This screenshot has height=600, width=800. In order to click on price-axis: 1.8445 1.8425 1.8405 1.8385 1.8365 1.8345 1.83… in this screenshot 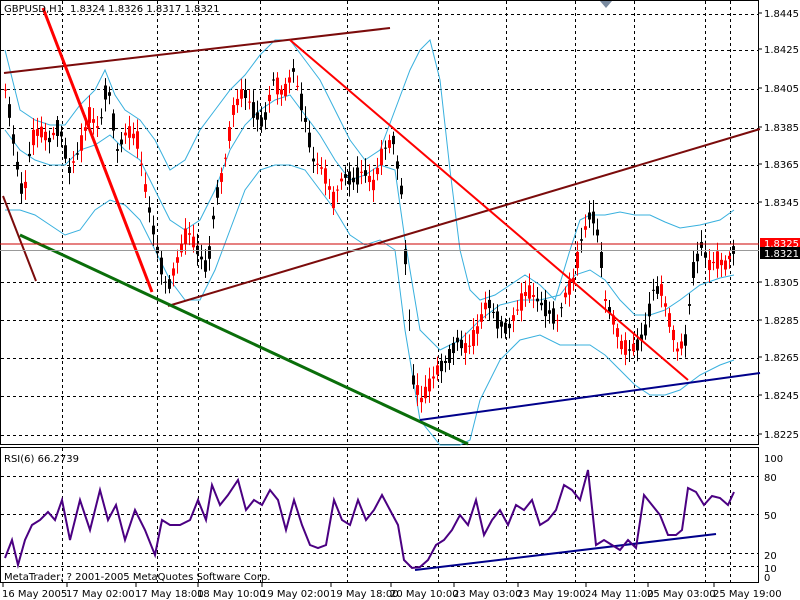, I will do `click(779, 225)`.